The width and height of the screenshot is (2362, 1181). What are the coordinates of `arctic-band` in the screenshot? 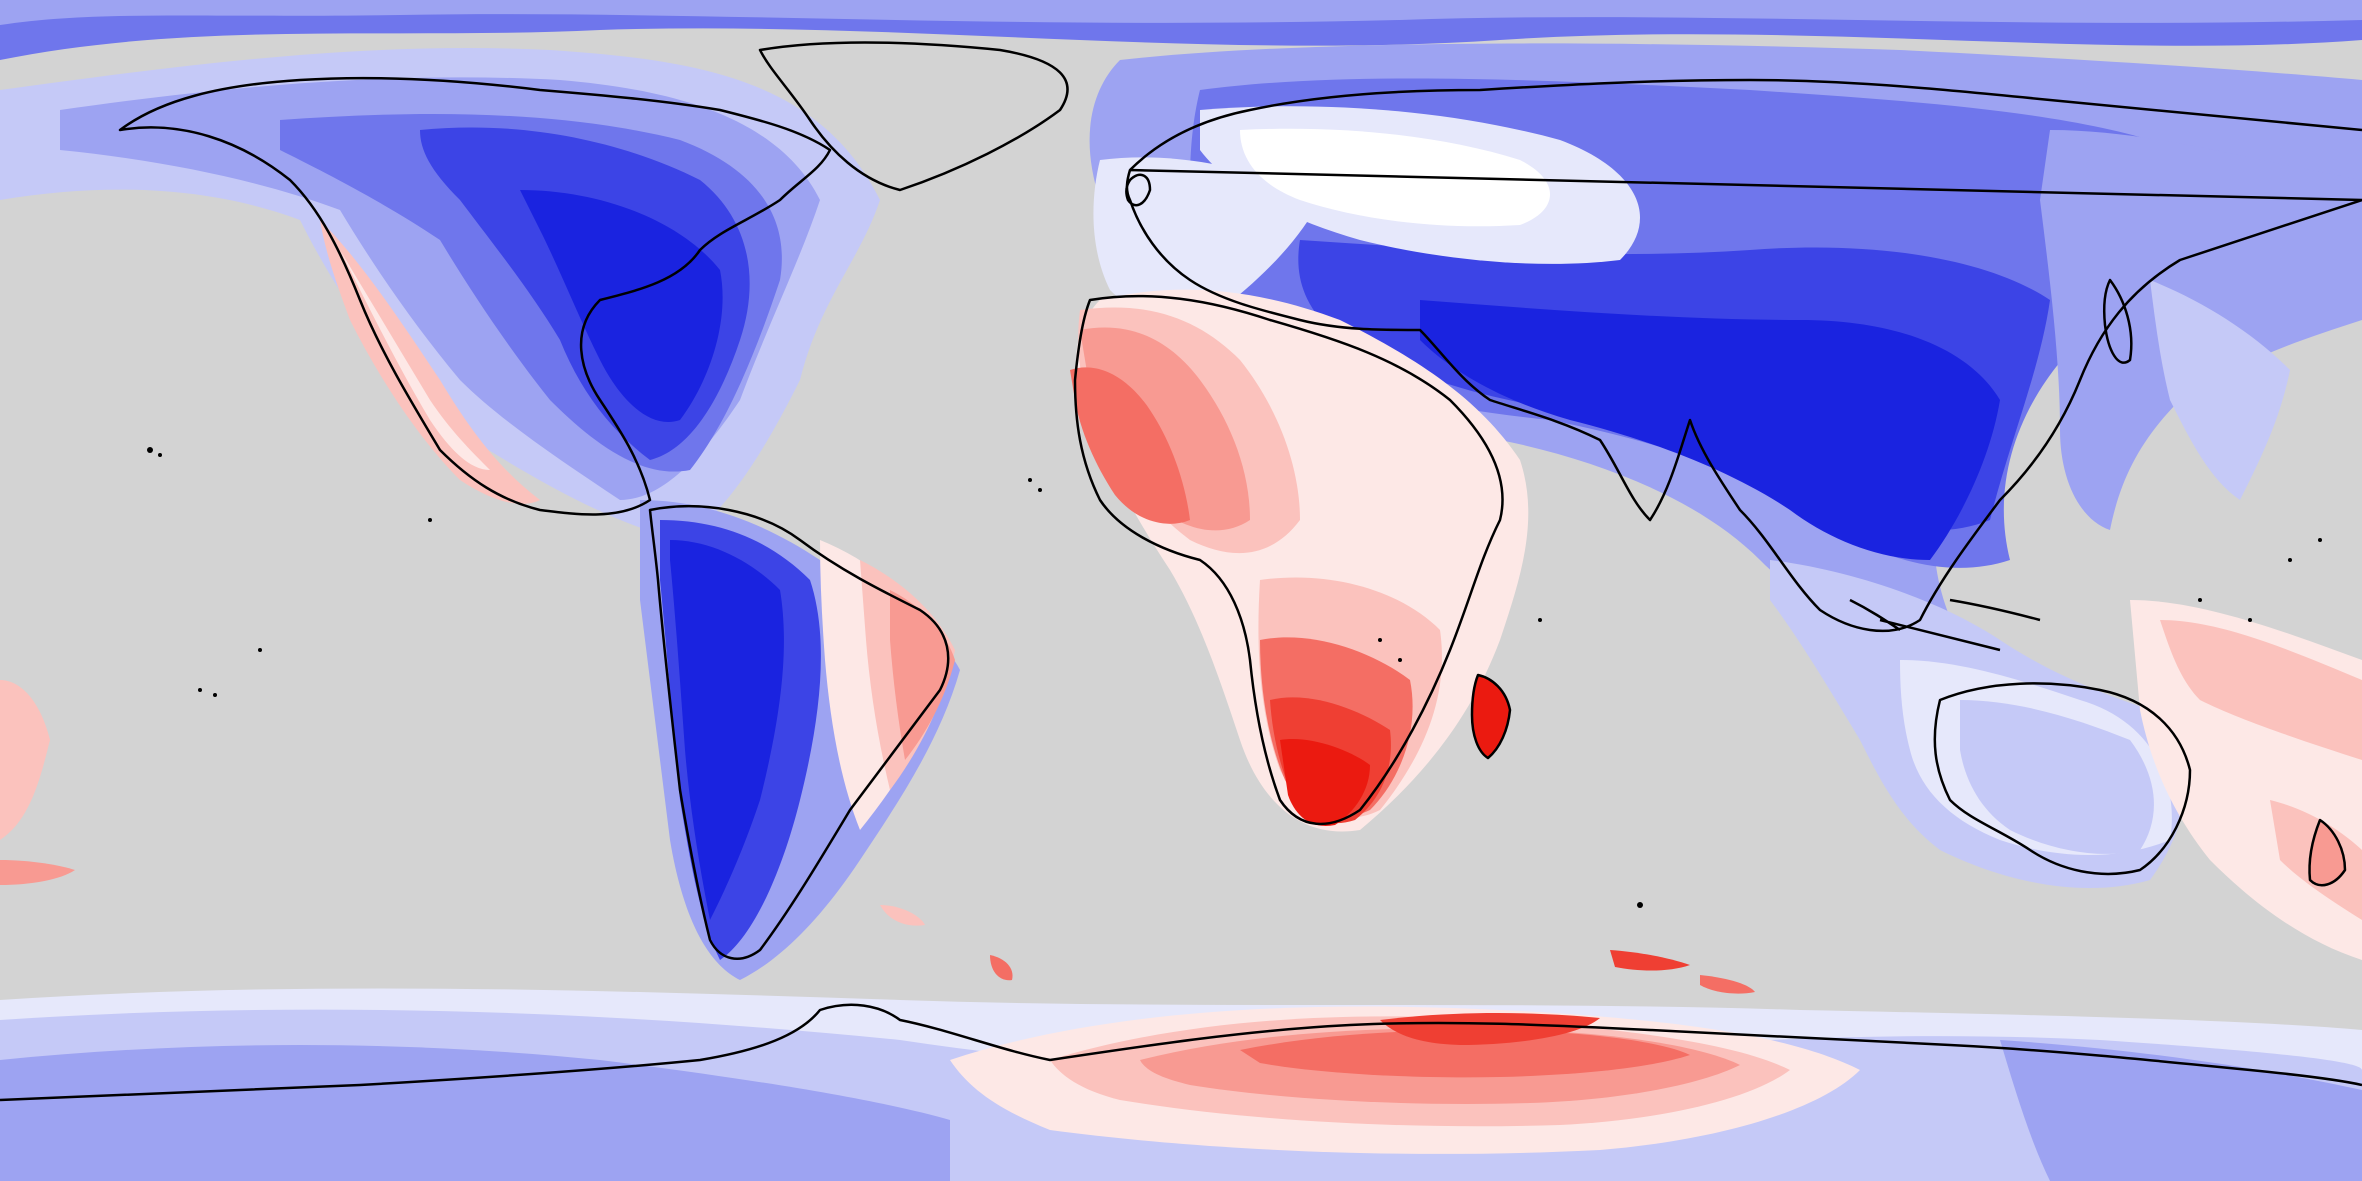 It's located at (1181, 30).